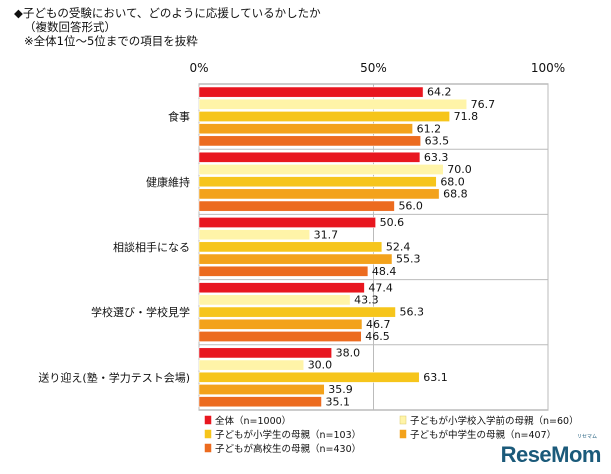 The width and height of the screenshot is (611, 474). Describe the element at coordinates (373, 68) in the screenshot. I see `x-tick-label: 50%` at that location.